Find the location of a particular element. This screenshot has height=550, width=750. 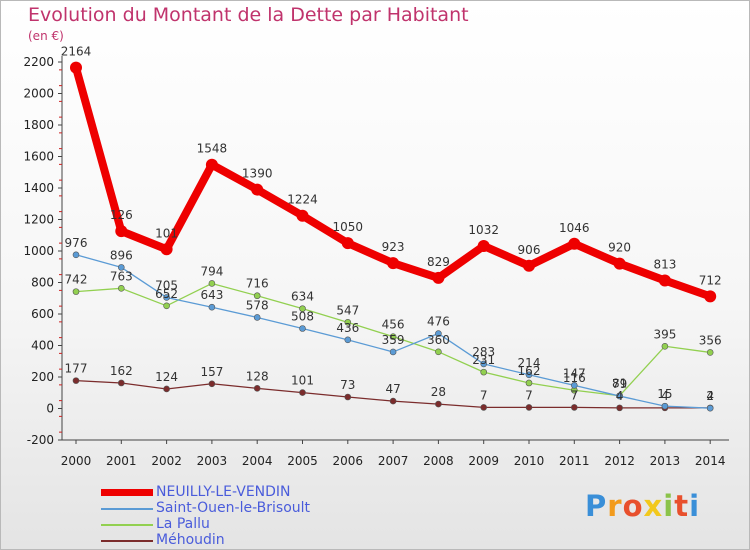

data-label: 4 is located at coordinates (665, 396).